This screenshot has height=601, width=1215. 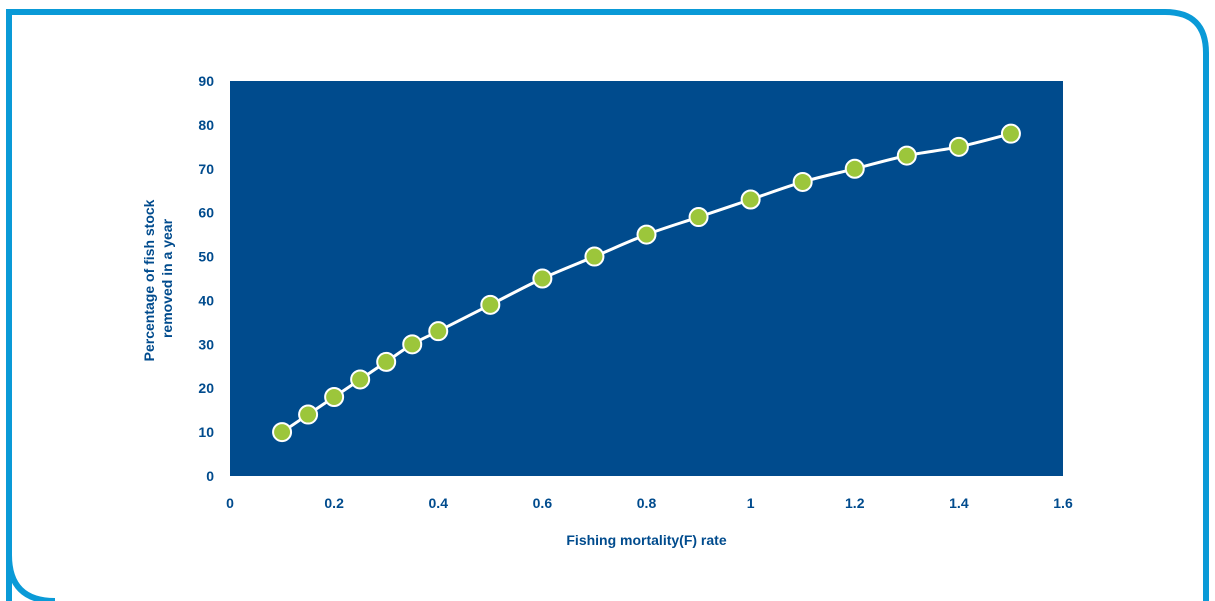 What do you see at coordinates (206, 213) in the screenshot?
I see `y-tick-label: 60` at bounding box center [206, 213].